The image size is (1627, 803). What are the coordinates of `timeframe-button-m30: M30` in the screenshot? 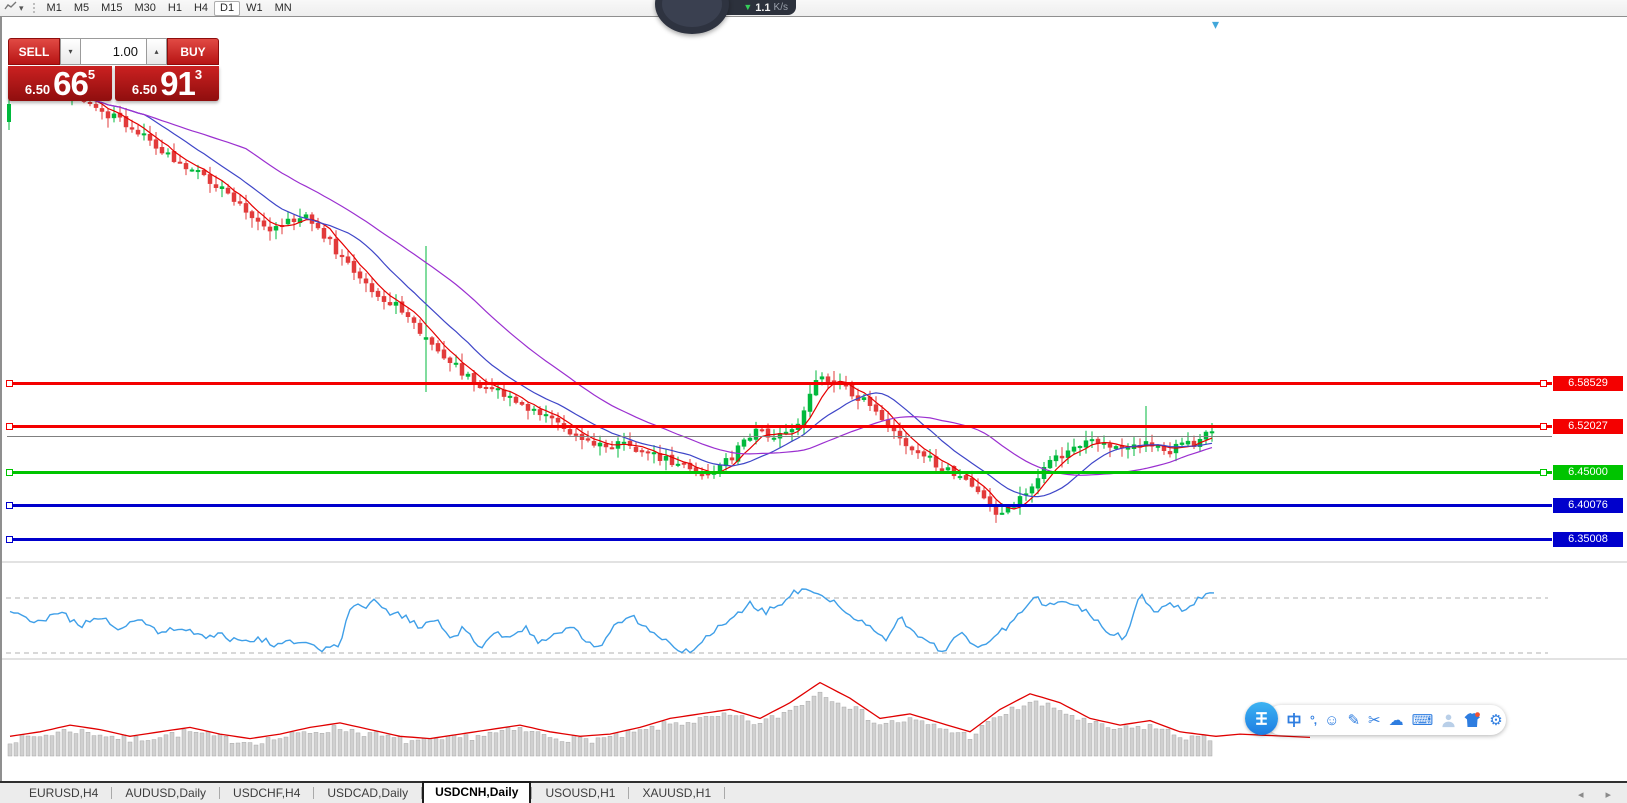 It's located at (145, 8).